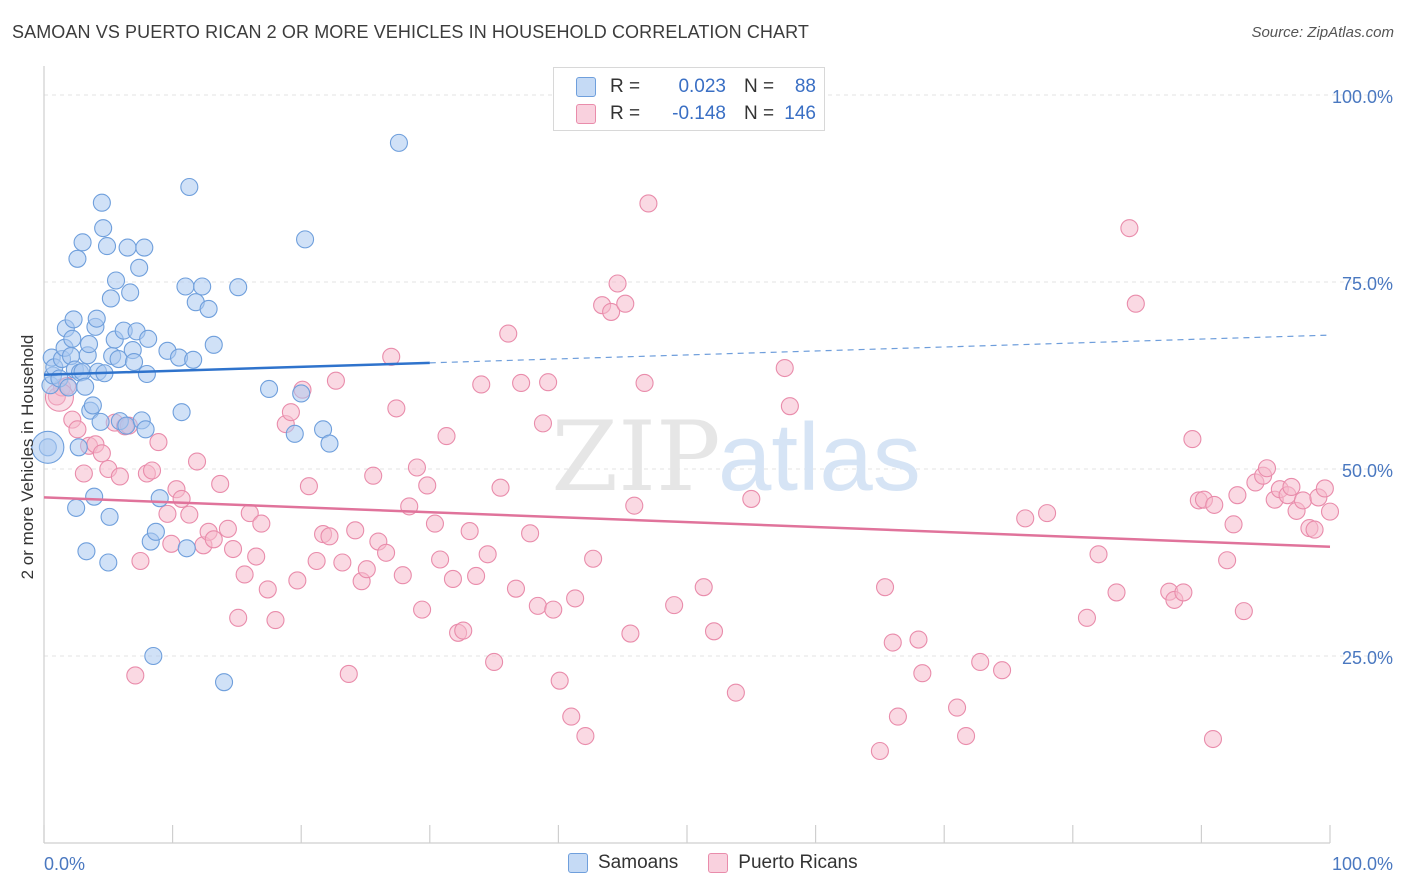  Describe the element at coordinates (689, 99) in the screenshot. I see `legend: R = 0.023 N = 88 R = -0.148 N = 146` at that location.